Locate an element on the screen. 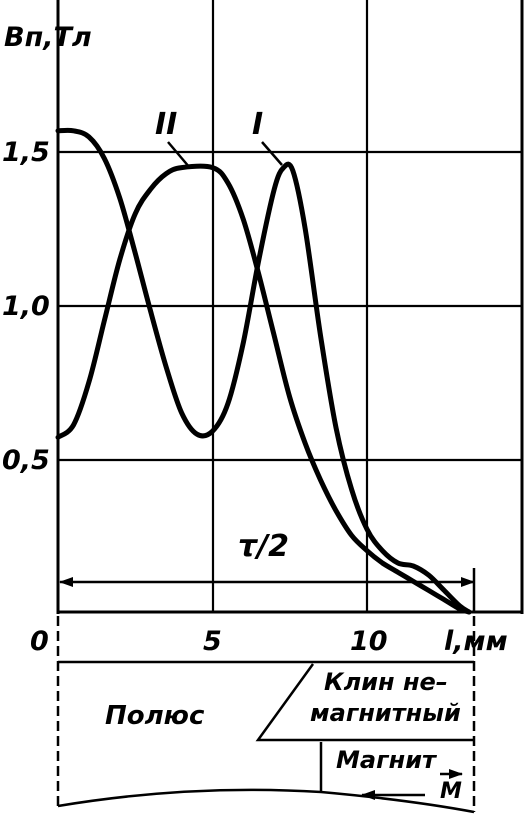 This screenshot has width=527, height=817. wedge-label-line2: магнитный is located at coordinates (385, 713).